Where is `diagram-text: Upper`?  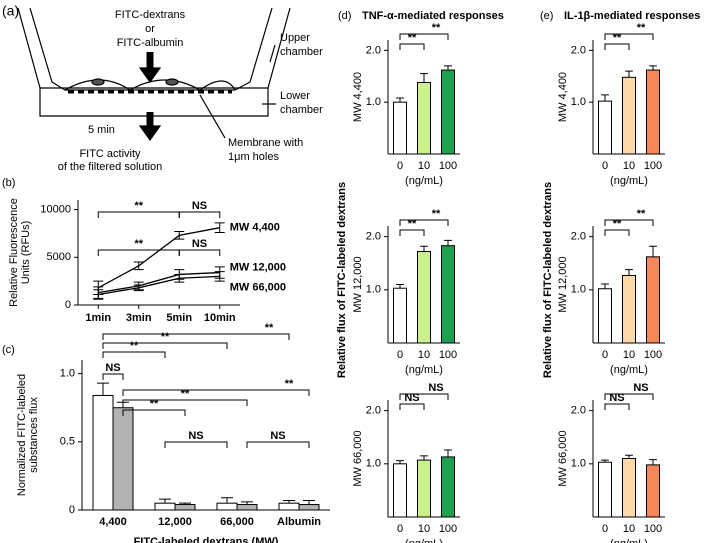
diagram-text: Upper is located at coordinates (295, 38).